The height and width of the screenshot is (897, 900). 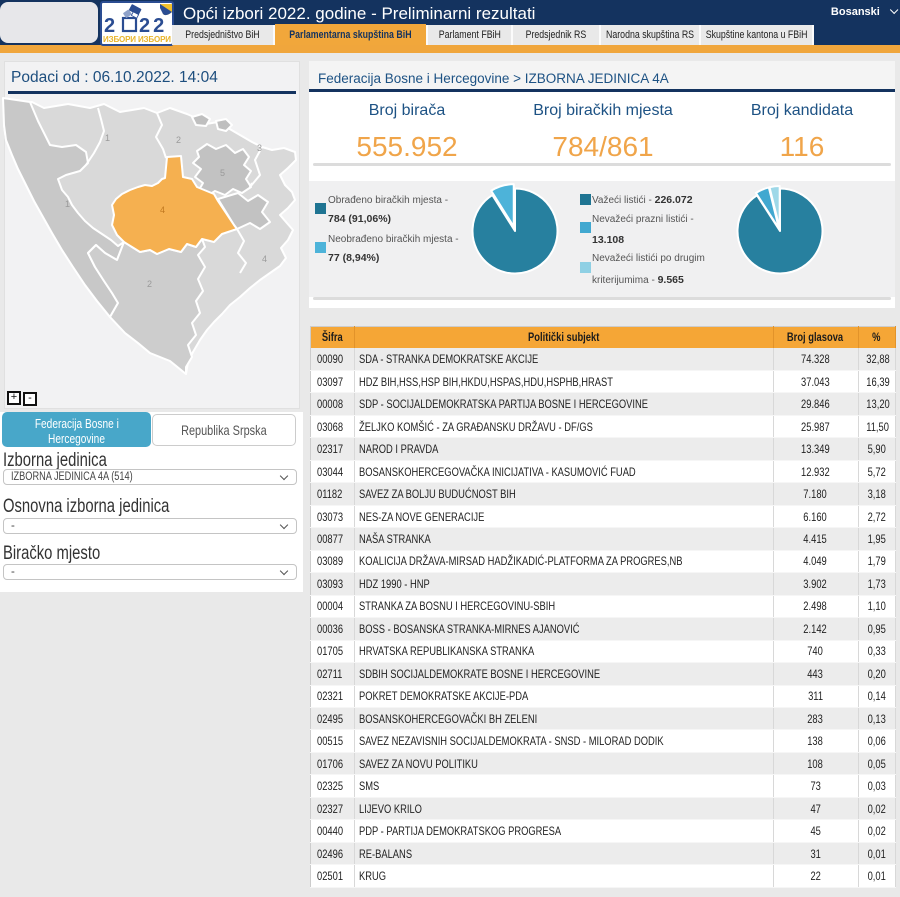 I want to click on svg-text: 3, so click(x=259, y=148).